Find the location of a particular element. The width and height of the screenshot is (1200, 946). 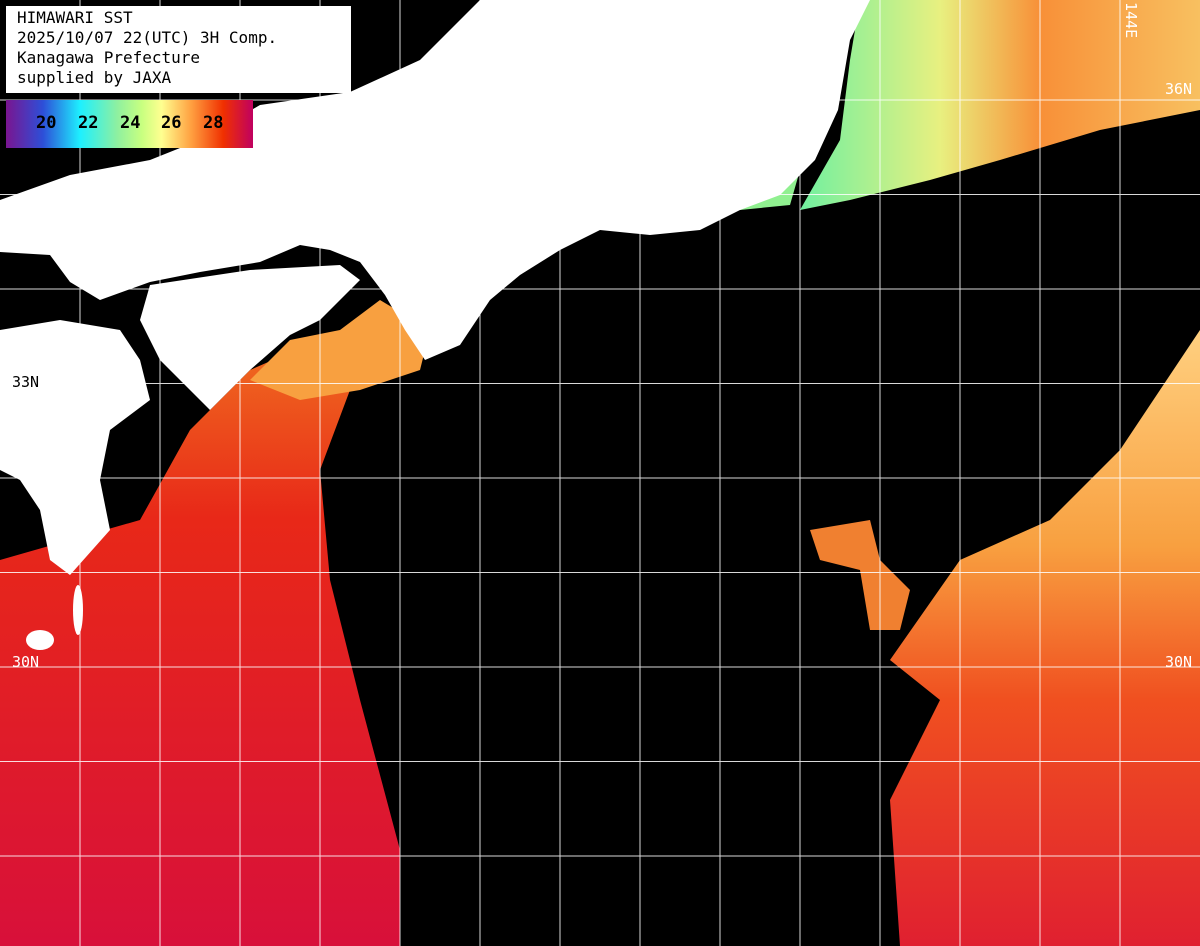

title-line-1: HIMAWARI SST is located at coordinates (75, 17).